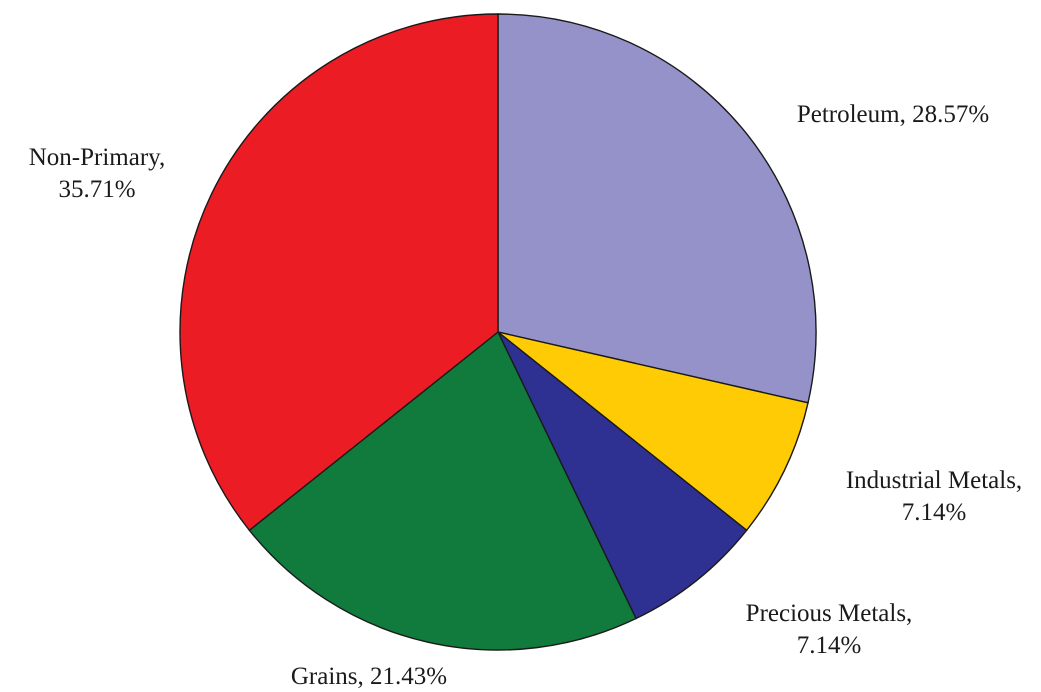  What do you see at coordinates (829, 613) in the screenshot?
I see `pie-label-line: Precious Metals,` at bounding box center [829, 613].